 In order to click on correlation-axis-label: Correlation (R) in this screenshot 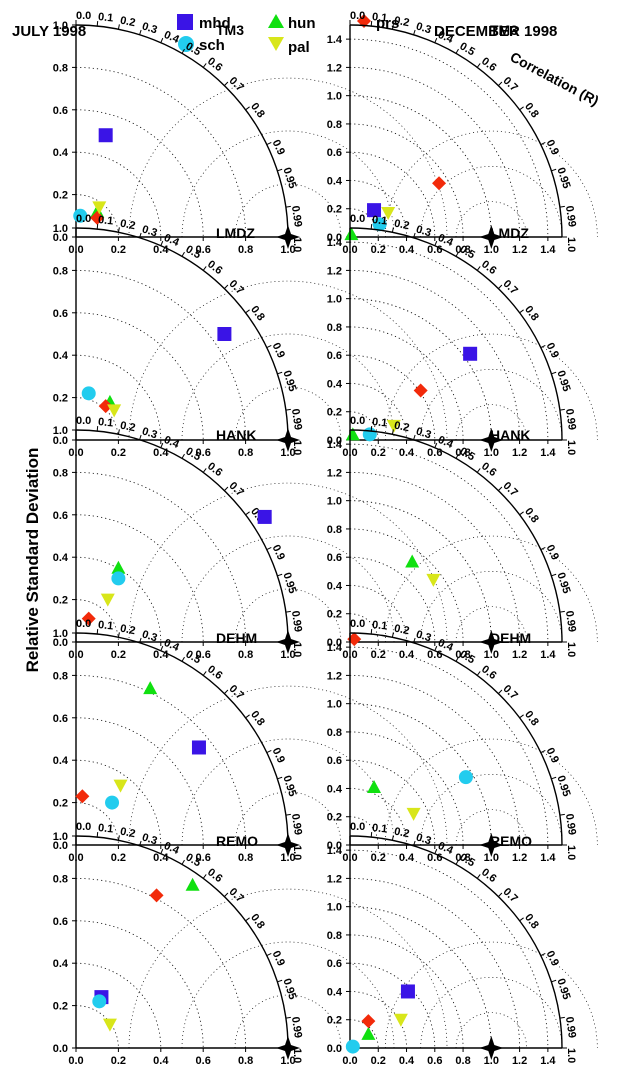, I will do `click(555, 79)`.